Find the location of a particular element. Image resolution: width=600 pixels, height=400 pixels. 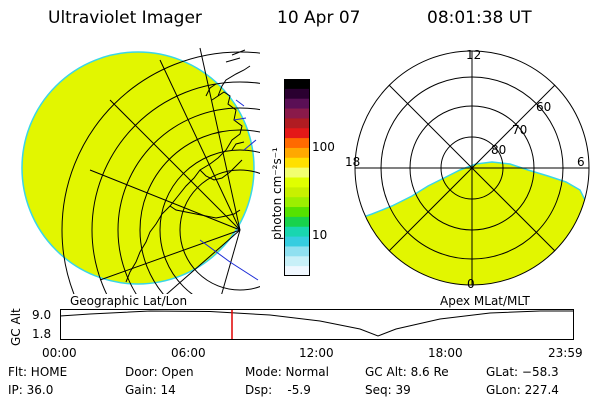

mlt-12-label: 12 is located at coordinates (473, 55).